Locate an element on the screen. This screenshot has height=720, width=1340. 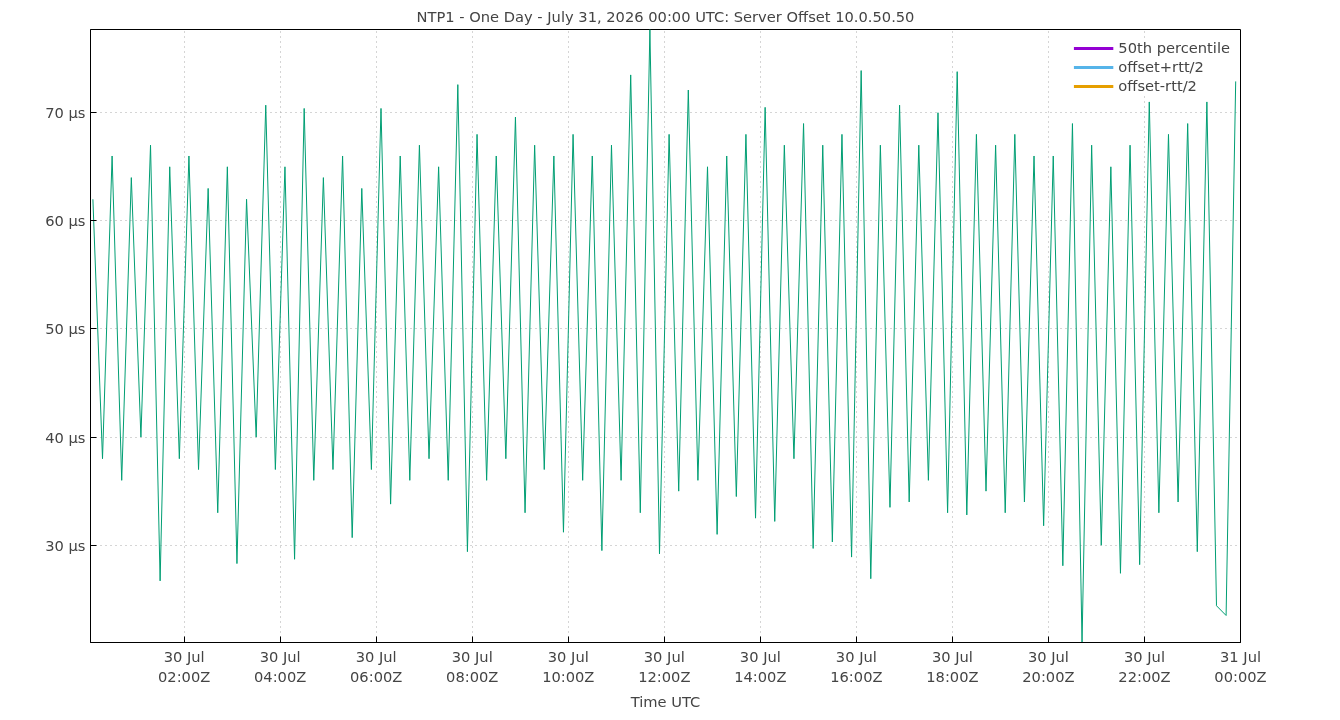
legend-label: offset-rtt/2 is located at coordinates (1157, 85).